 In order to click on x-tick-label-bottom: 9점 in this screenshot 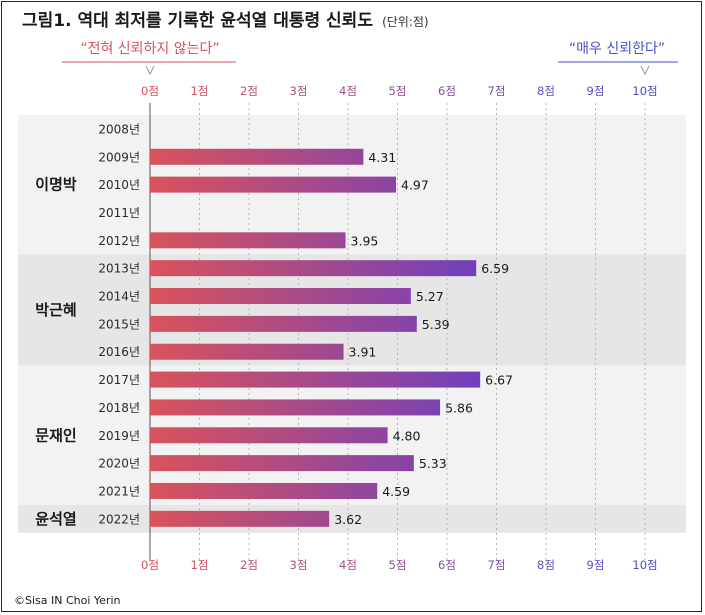, I will do `click(596, 565)`.